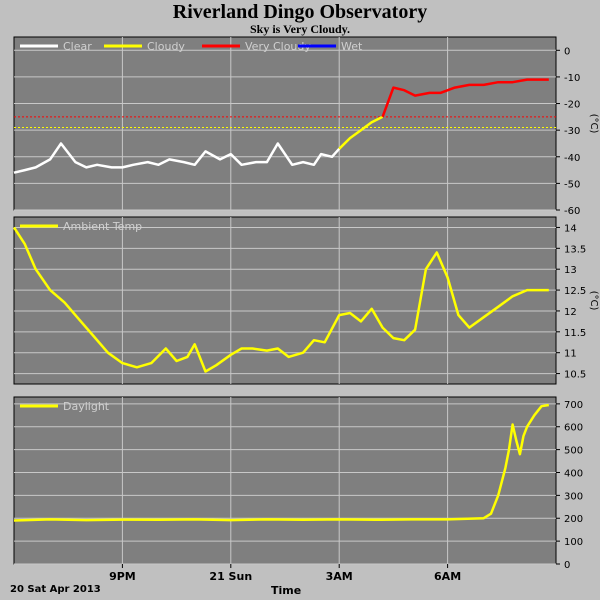 The width and height of the screenshot is (600, 600). Describe the element at coordinates (573, 542) in the screenshot. I see `y-tick-label: 100` at that location.